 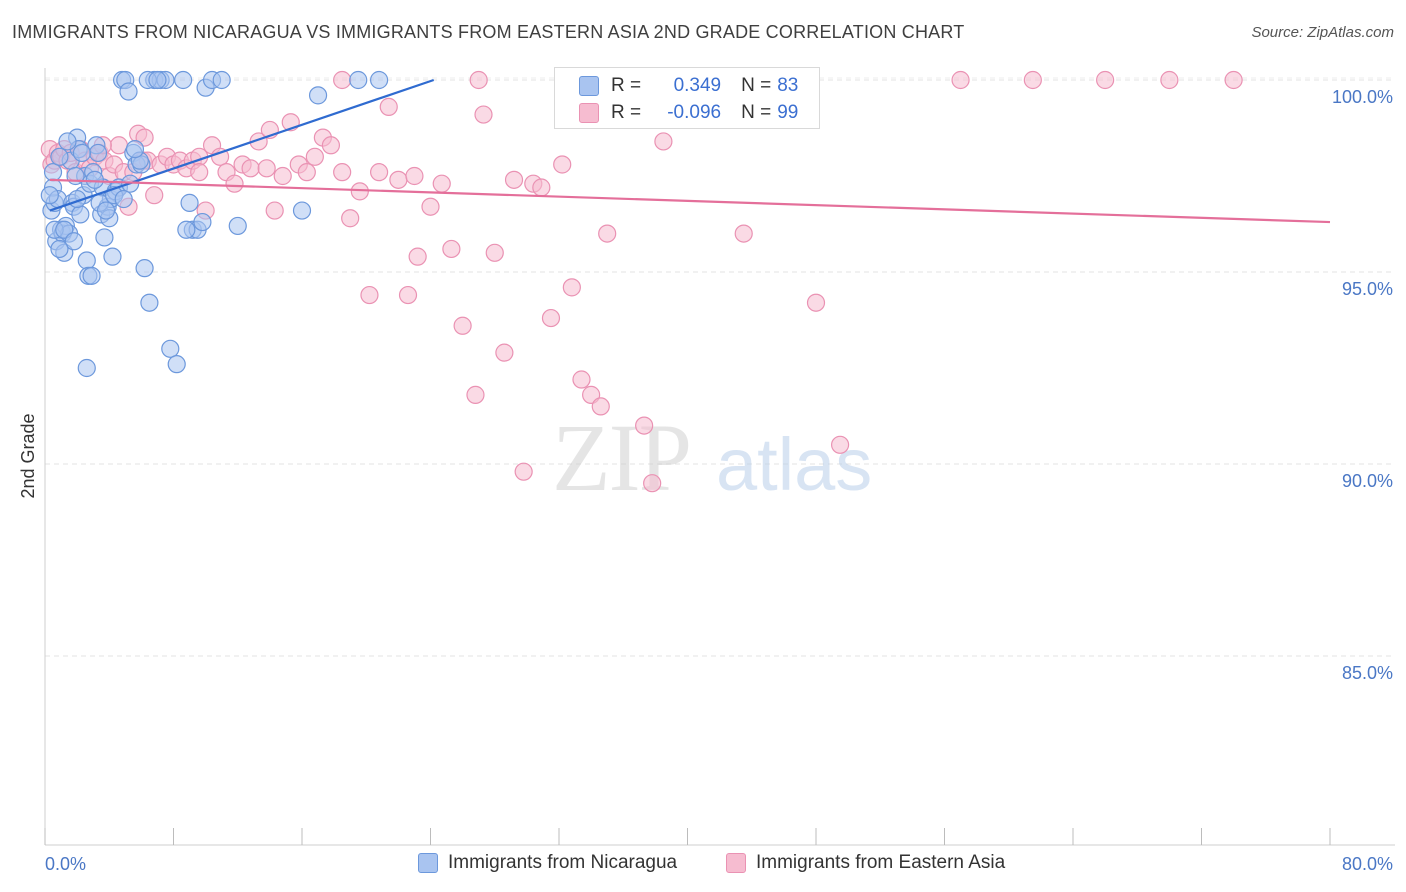 What do you see at coordinates (756, 112) in the screenshot?
I see `n-label: N =` at bounding box center [756, 112].